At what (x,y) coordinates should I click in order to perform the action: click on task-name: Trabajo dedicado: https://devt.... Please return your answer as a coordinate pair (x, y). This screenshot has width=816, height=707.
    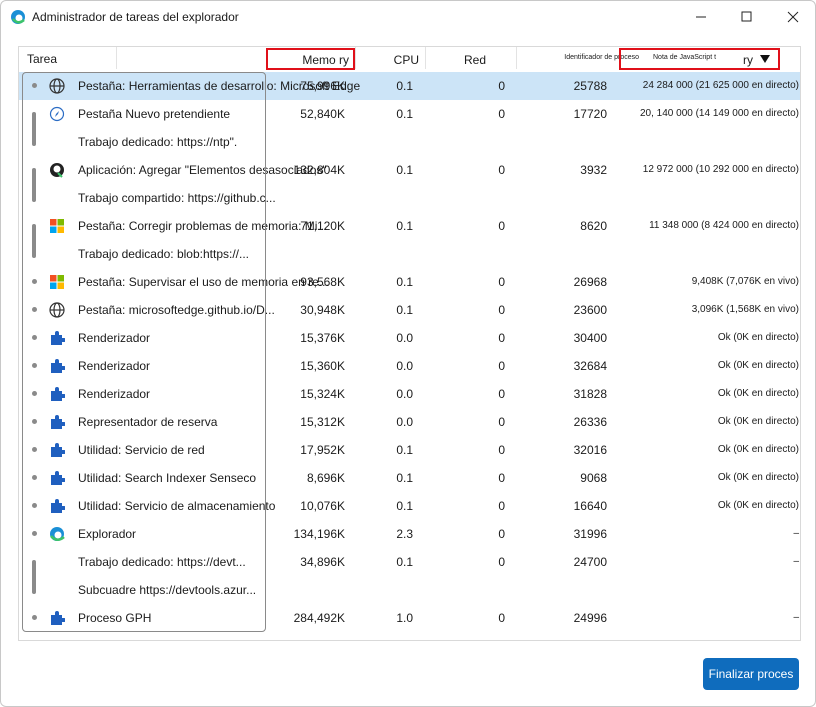
    Looking at the image, I should click on (162, 562).